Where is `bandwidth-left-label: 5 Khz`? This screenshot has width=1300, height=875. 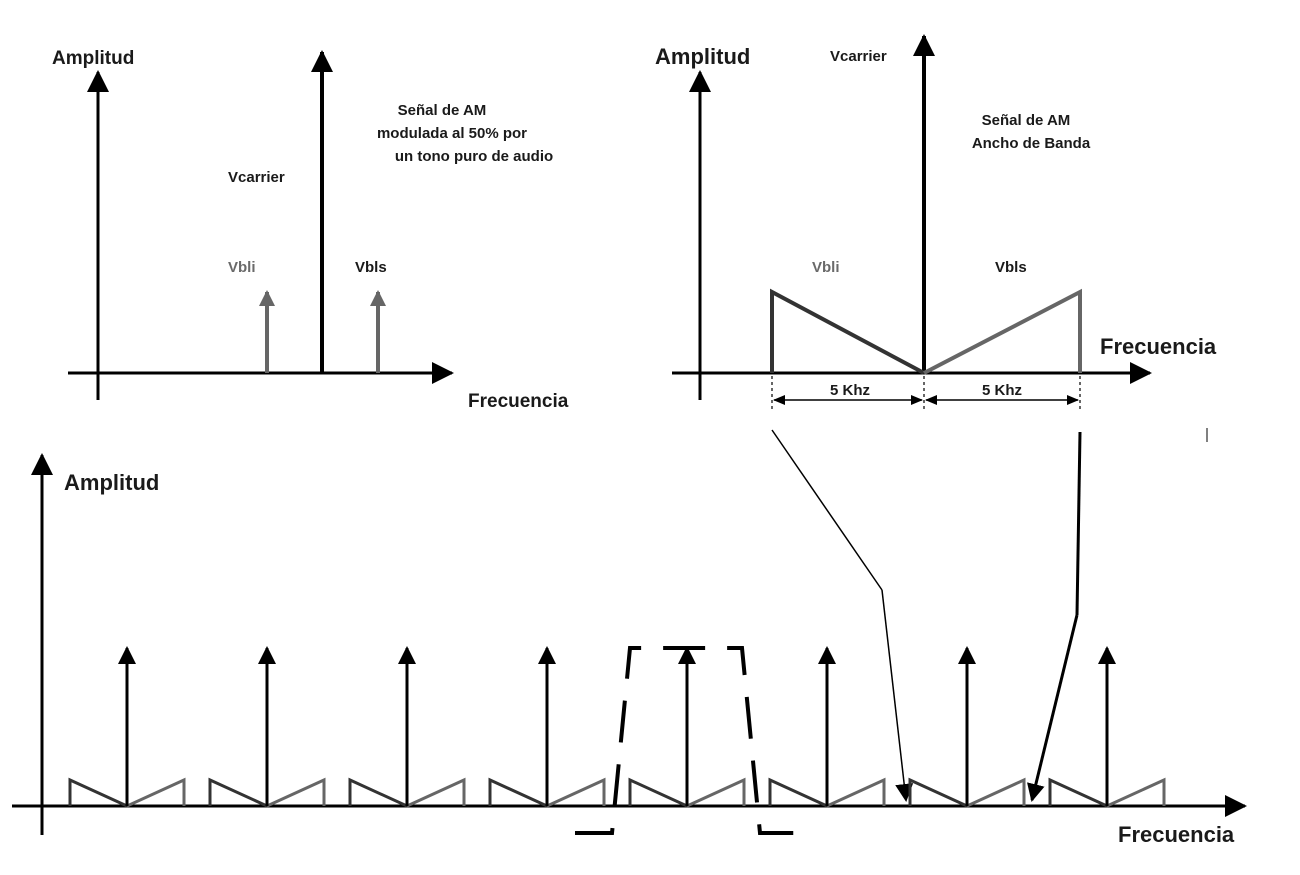
bandwidth-left-label: 5 Khz is located at coordinates (850, 390).